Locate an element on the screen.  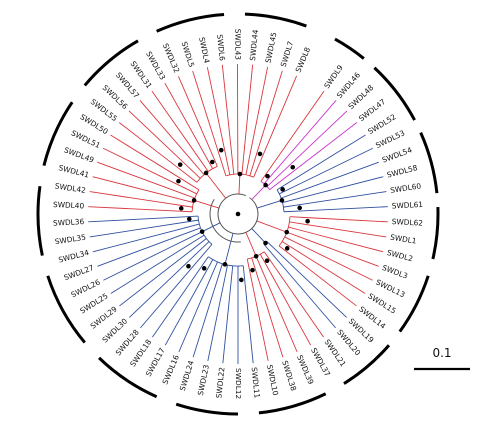
leaf-label: SWDL51 is located at coordinates (86, 139).